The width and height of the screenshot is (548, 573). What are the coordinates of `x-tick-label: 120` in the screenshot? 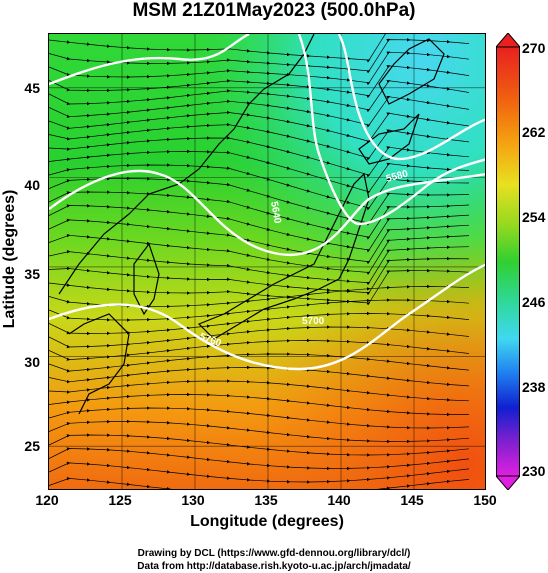 It's located at (47, 500).